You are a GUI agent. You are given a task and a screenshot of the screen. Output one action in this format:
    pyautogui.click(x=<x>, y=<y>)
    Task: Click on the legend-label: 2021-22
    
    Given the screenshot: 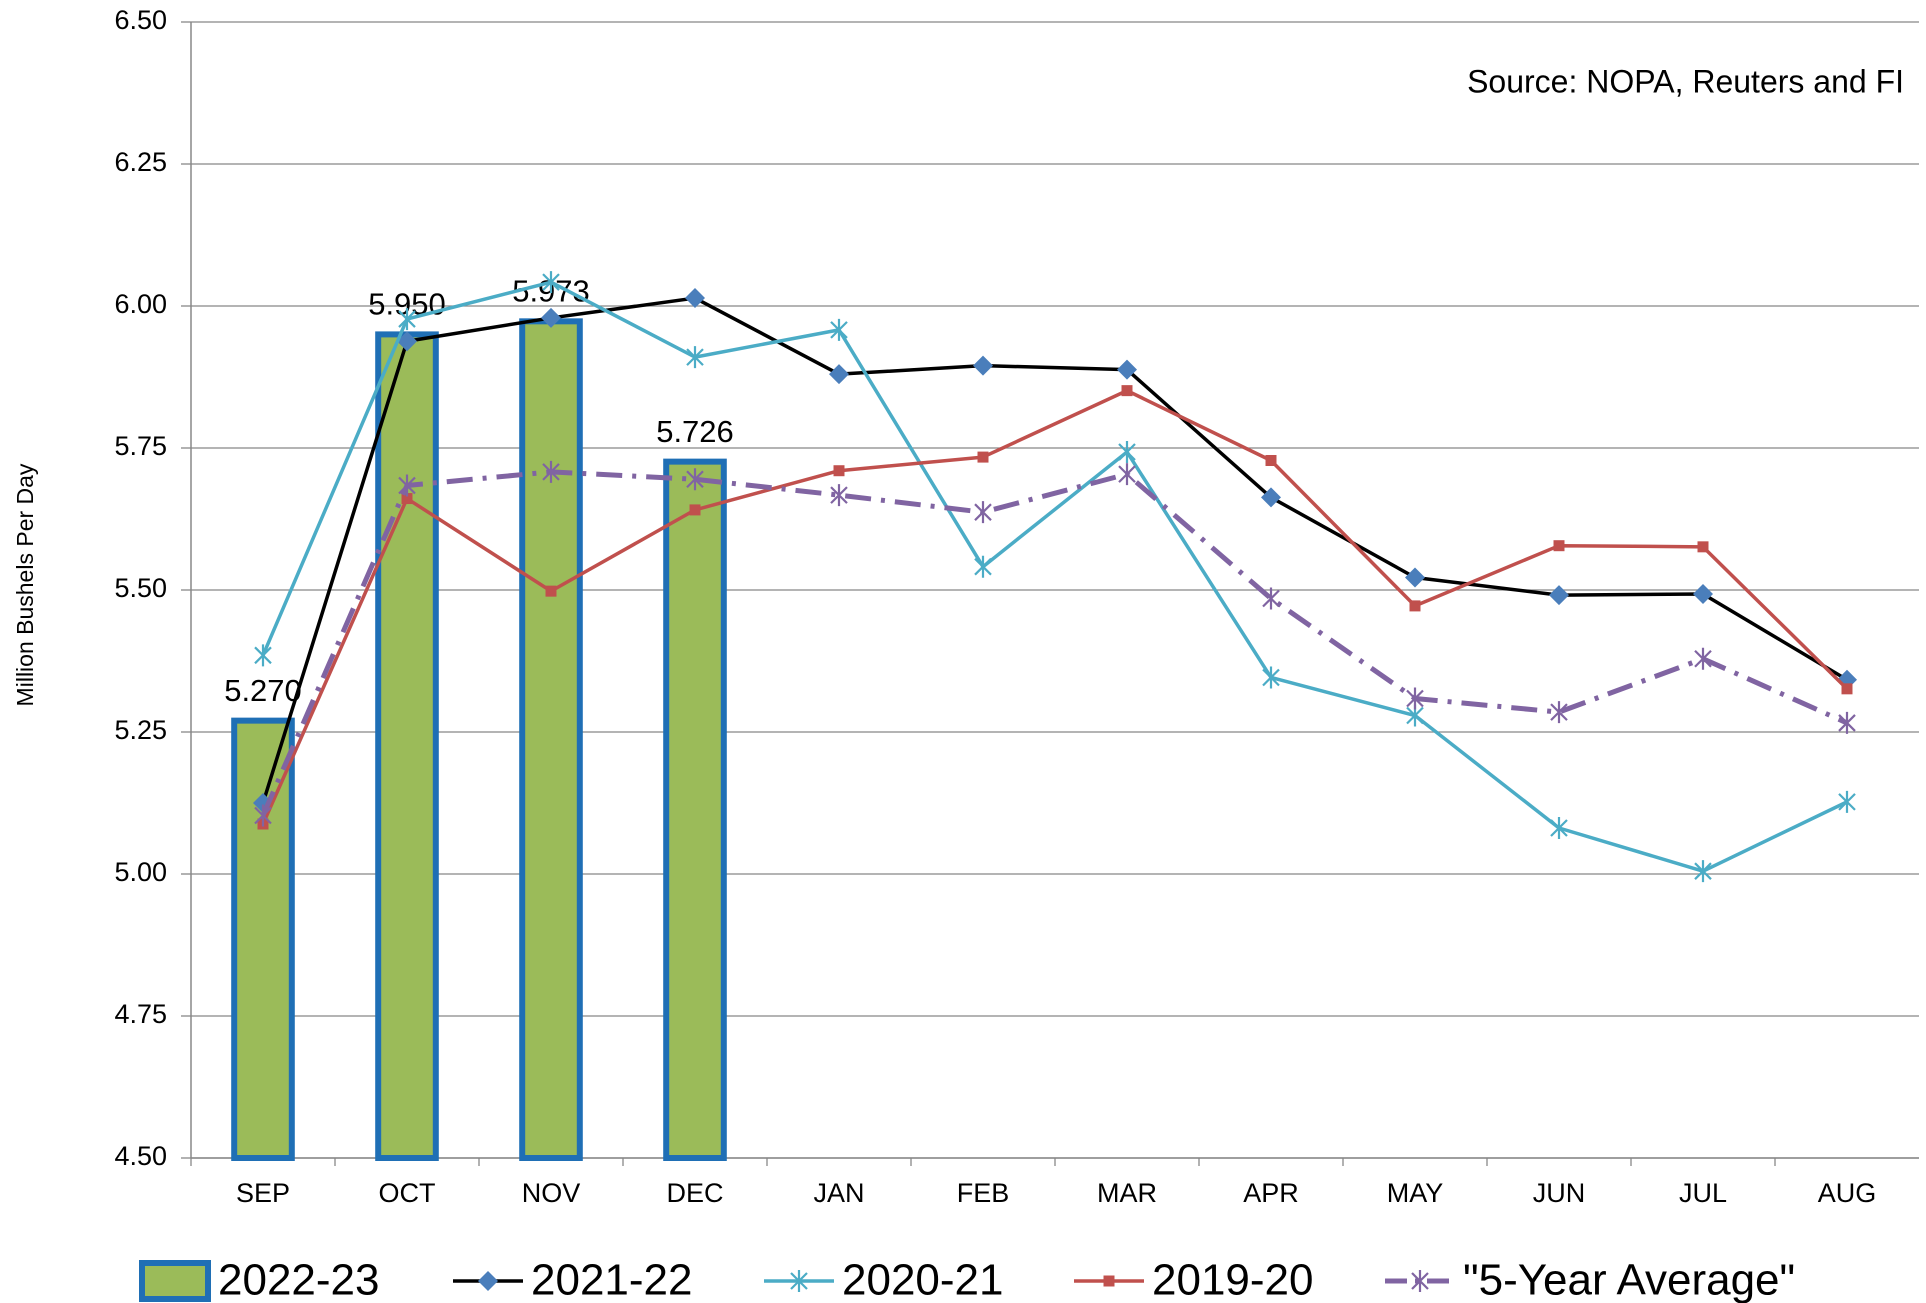 What is the action you would take?
    pyautogui.click(x=611, y=1279)
    